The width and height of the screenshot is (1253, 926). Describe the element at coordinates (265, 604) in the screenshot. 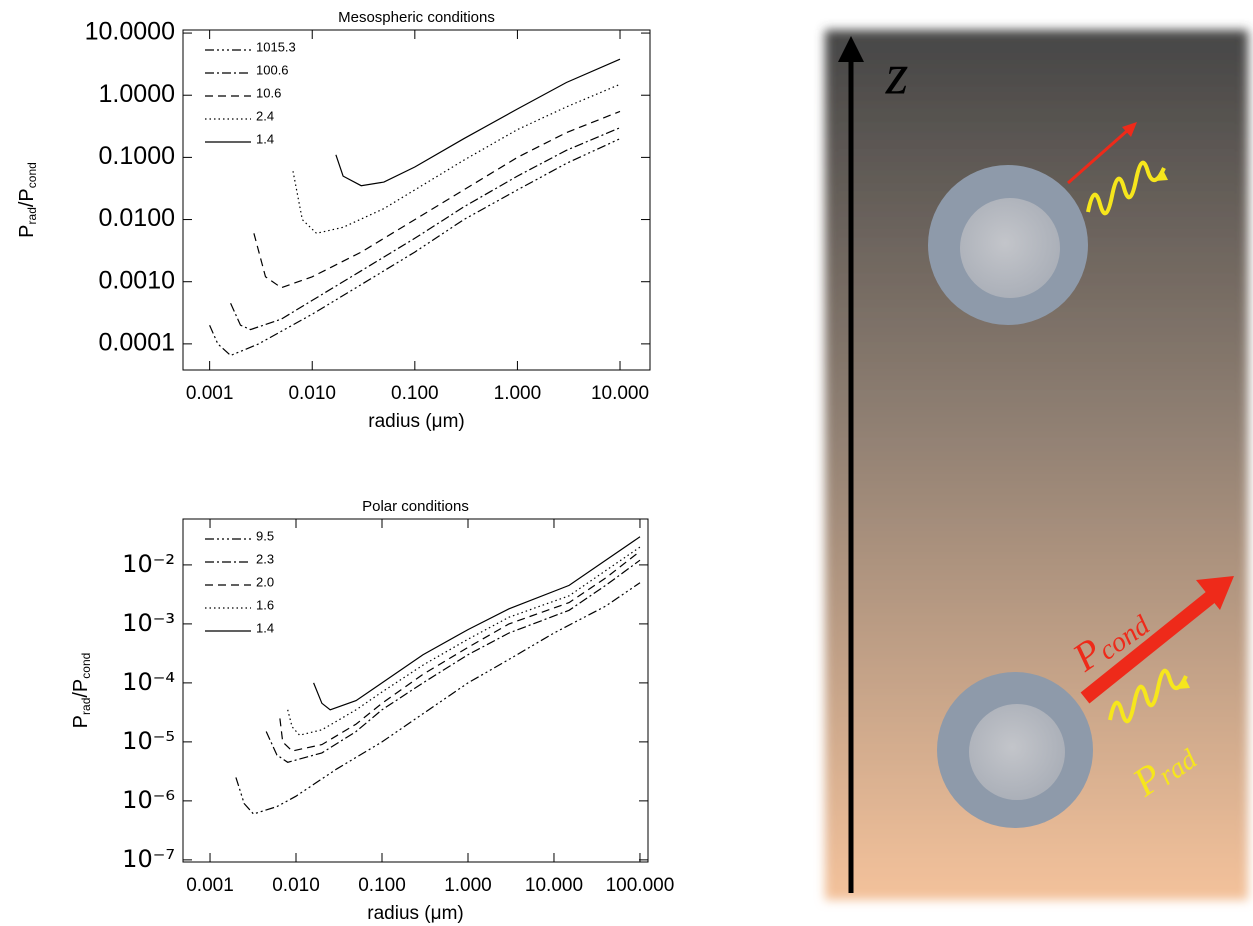

I see `legend-label: 1.6` at that location.